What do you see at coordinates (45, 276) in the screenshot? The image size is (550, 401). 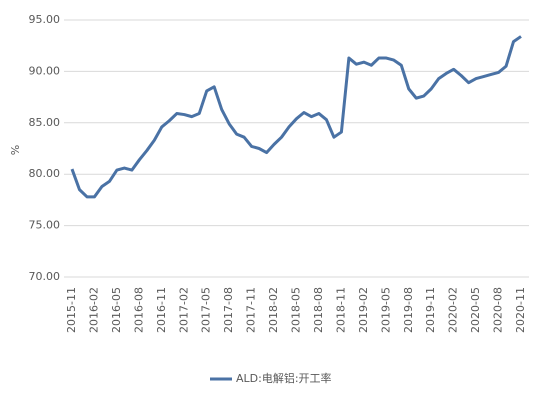 I see `y-tick-label: 70.00` at bounding box center [45, 276].